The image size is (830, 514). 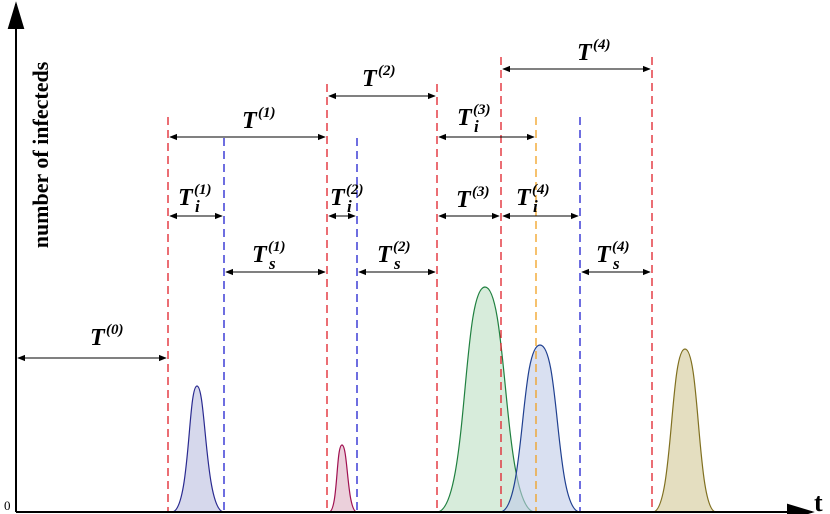 What do you see at coordinates (115, 330) in the screenshot?
I see `label-sup: (0)` at bounding box center [115, 330].